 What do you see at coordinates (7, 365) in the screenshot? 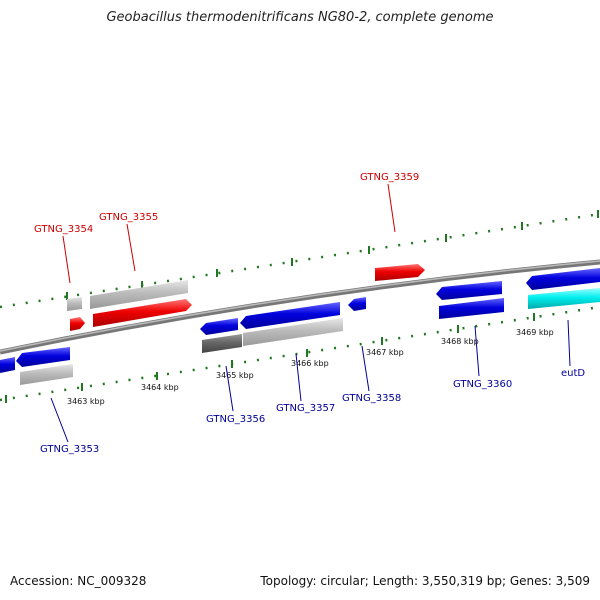
I see `gene-left-edge-blue` at bounding box center [7, 365].